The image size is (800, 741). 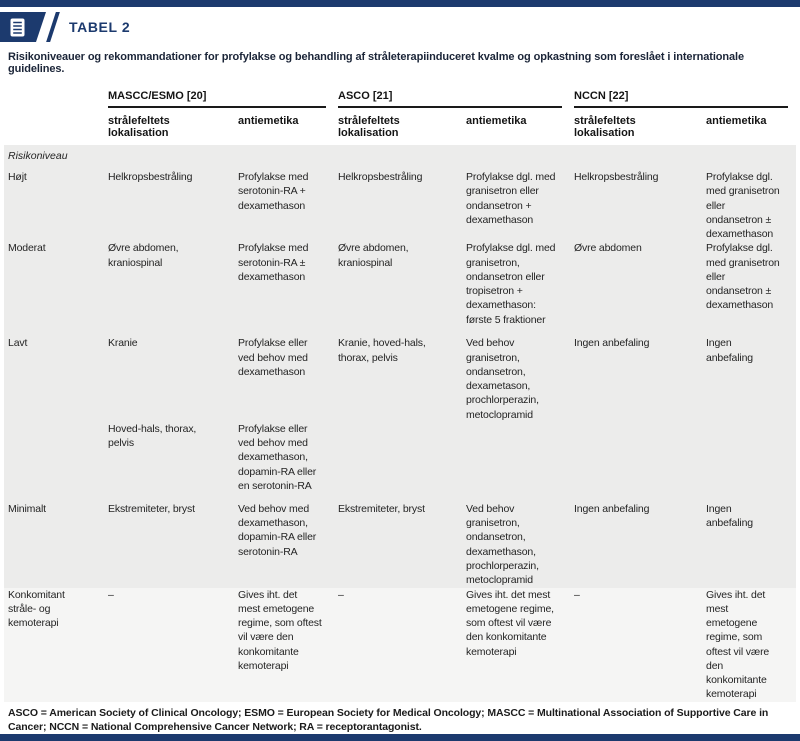 What do you see at coordinates (268, 121) in the screenshot?
I see `column-header-antiemetic-mascc: antiemetika` at bounding box center [268, 121].